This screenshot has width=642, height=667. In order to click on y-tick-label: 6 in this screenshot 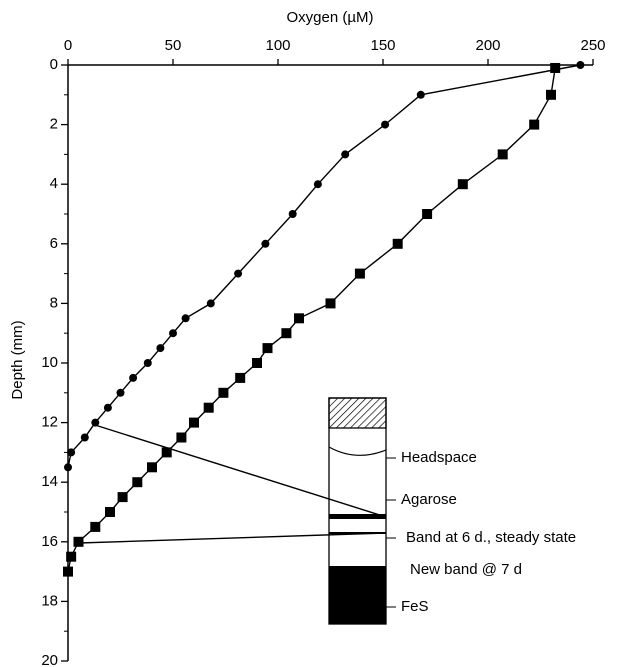, I will do `click(54, 243)`.